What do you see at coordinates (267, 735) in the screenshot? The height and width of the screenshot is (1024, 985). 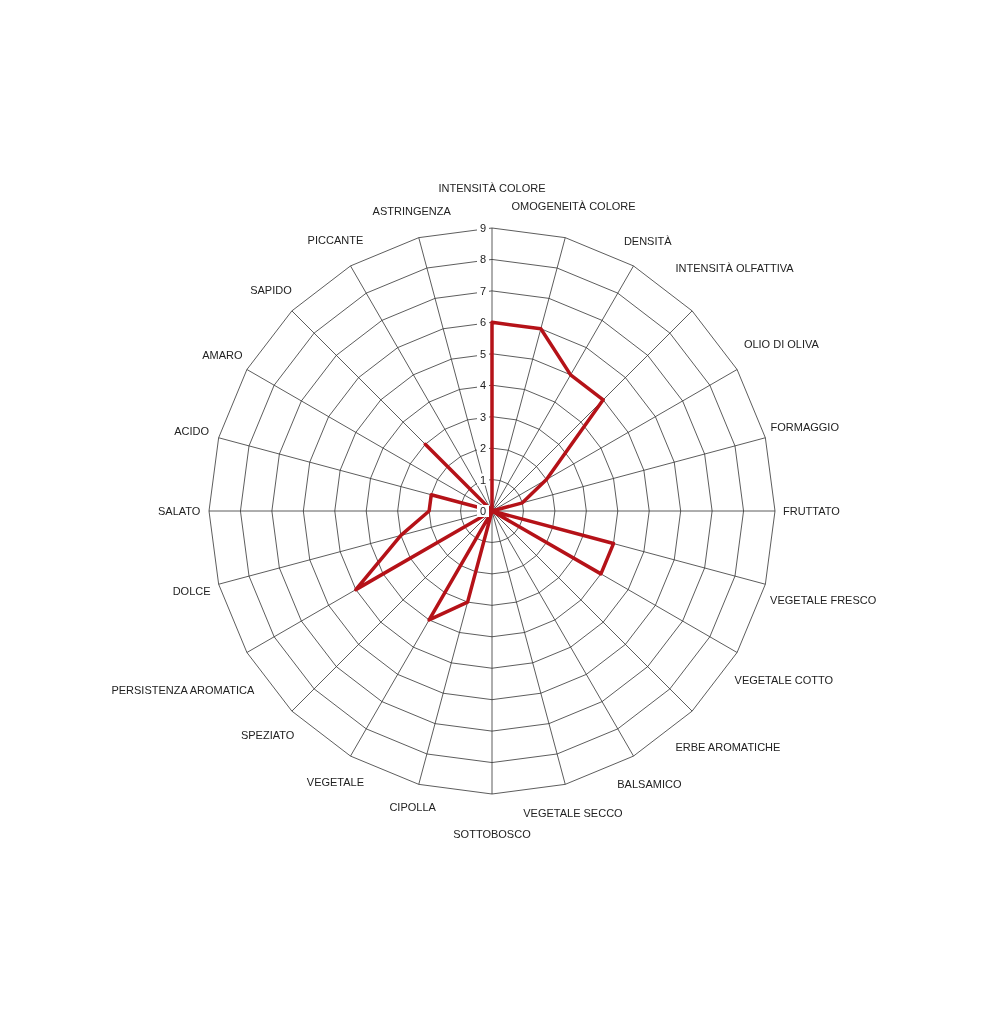 I see `spoke-label: SPEZIATO` at bounding box center [267, 735].